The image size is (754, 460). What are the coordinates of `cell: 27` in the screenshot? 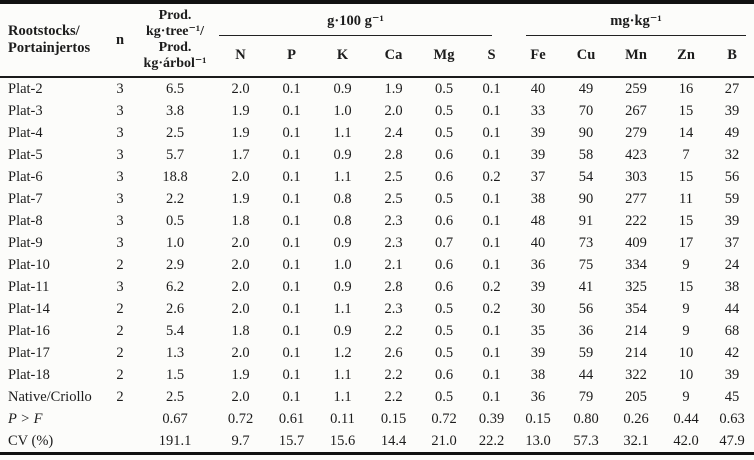 It's located at (732, 88).